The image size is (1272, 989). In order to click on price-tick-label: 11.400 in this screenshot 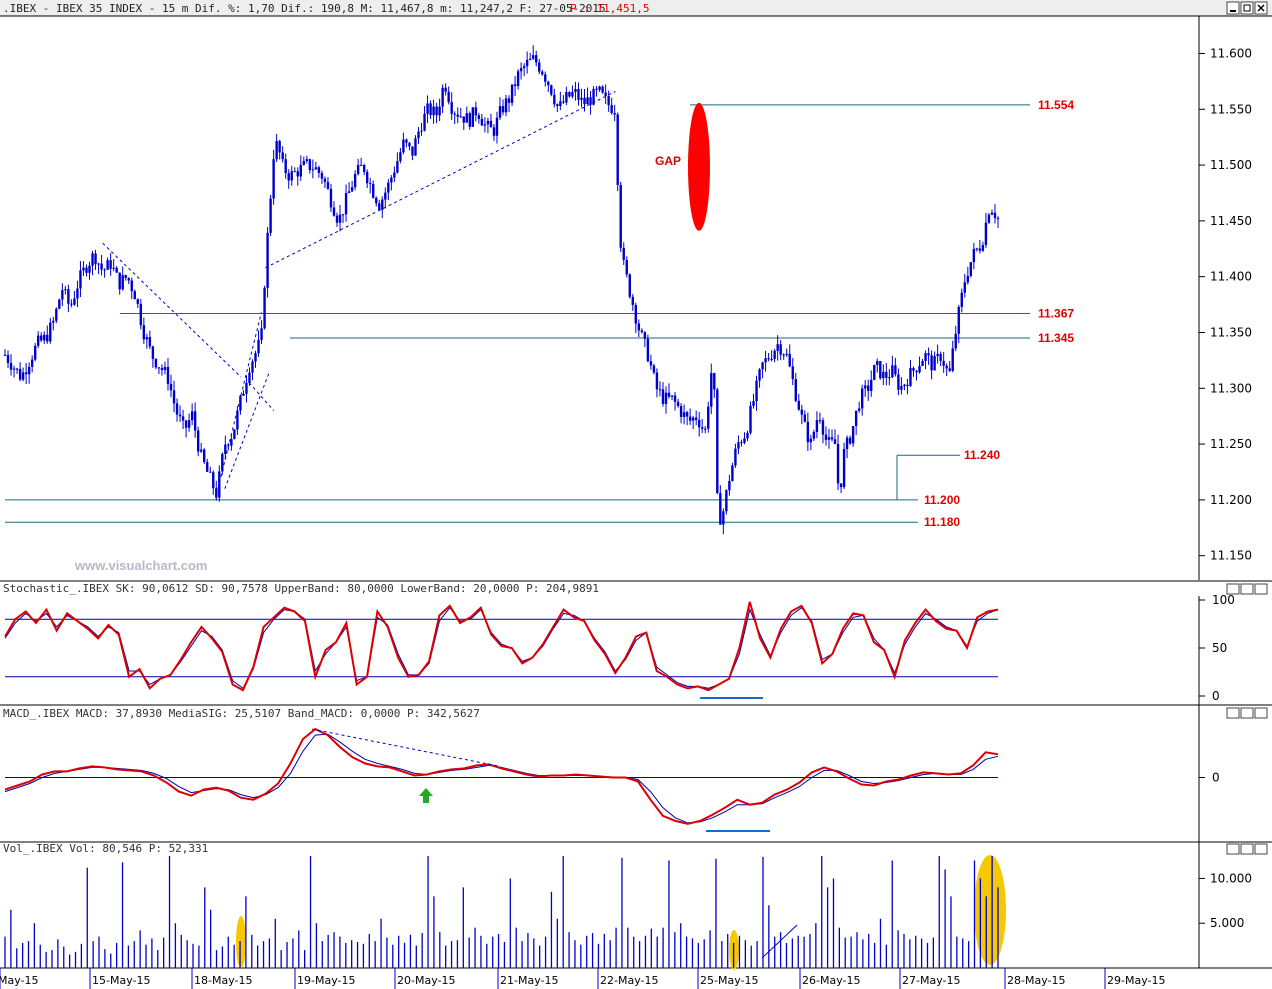, I will do `click(1231, 277)`.